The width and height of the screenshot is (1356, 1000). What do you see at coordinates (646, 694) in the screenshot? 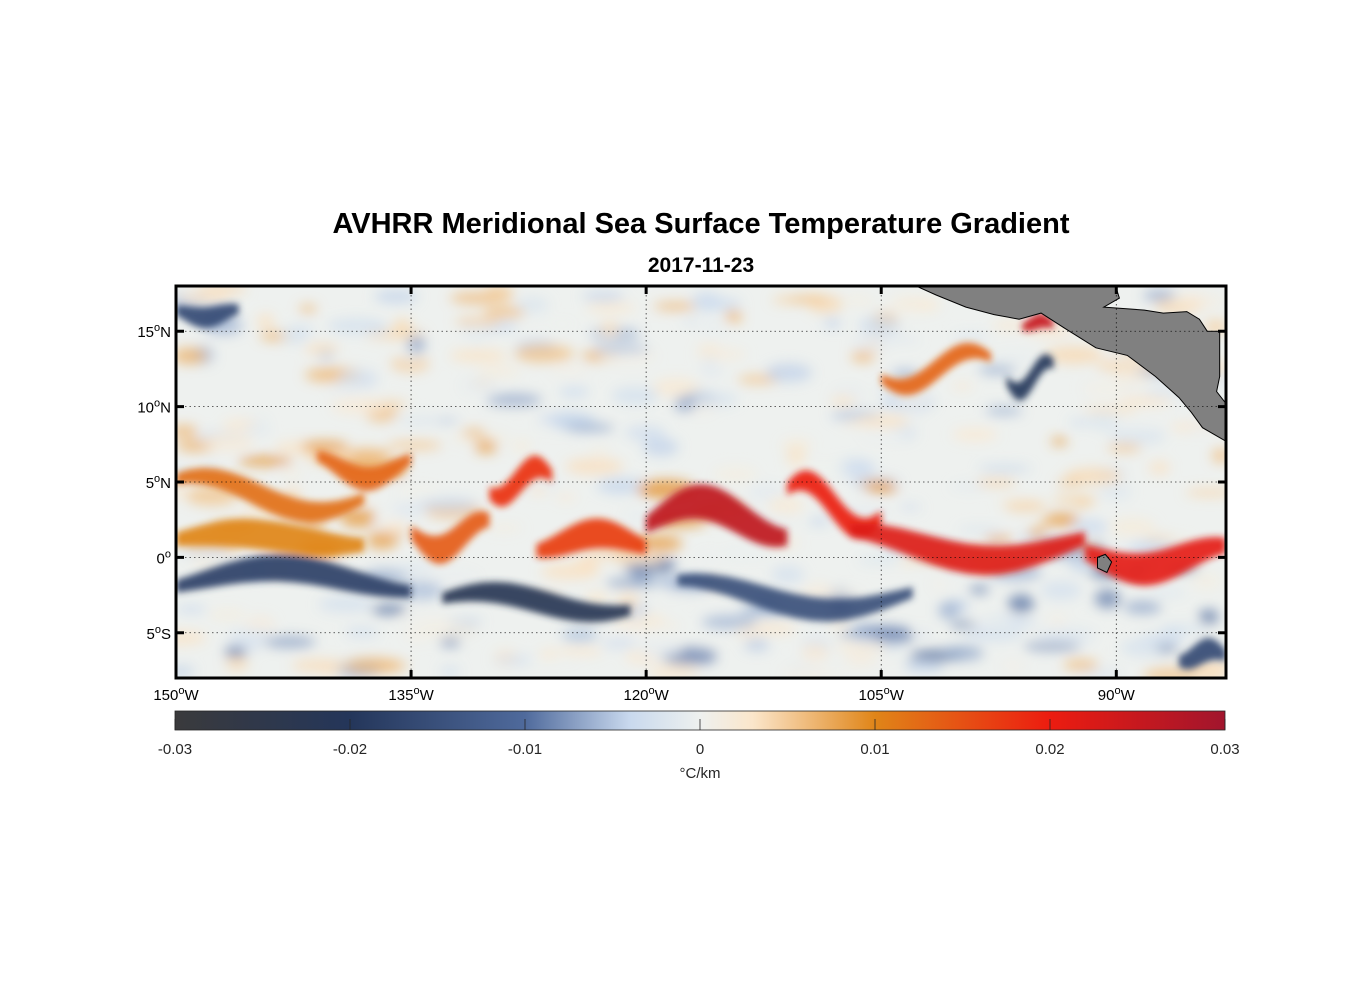
I see `lon-tick-label: 120oW` at bounding box center [646, 694].